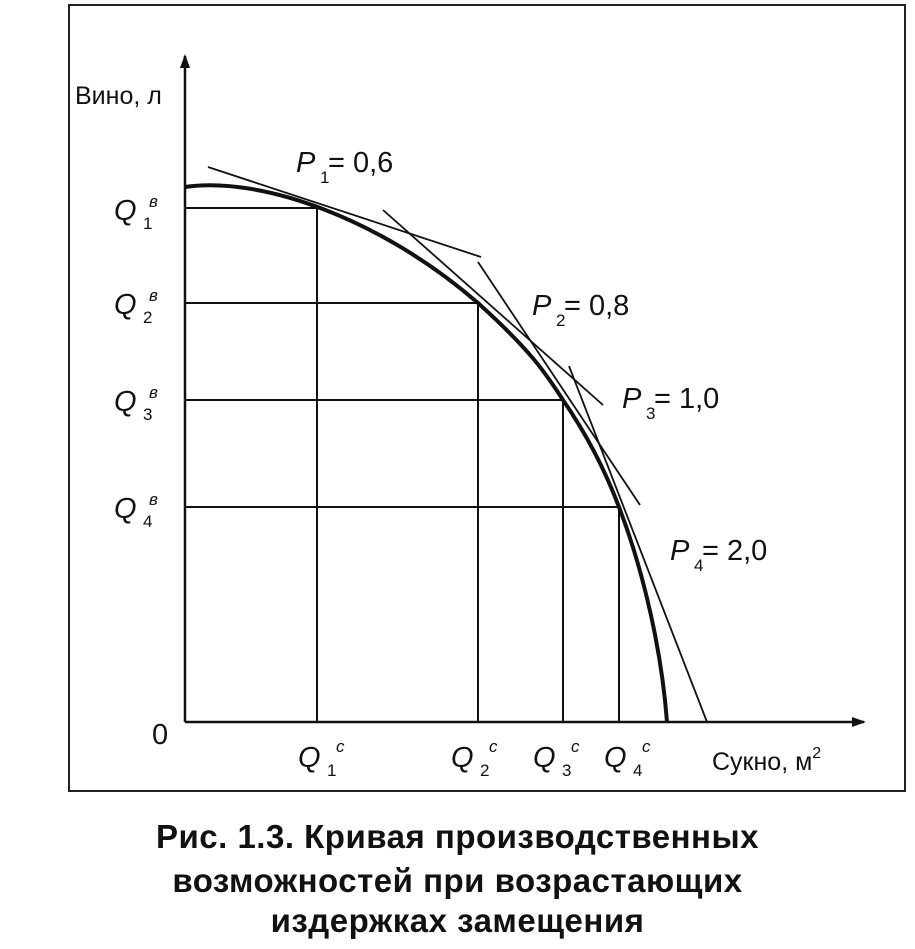 Image resolution: width=915 pixels, height=949 pixels. I want to click on y-axis-label: Вино, л, so click(118, 96).